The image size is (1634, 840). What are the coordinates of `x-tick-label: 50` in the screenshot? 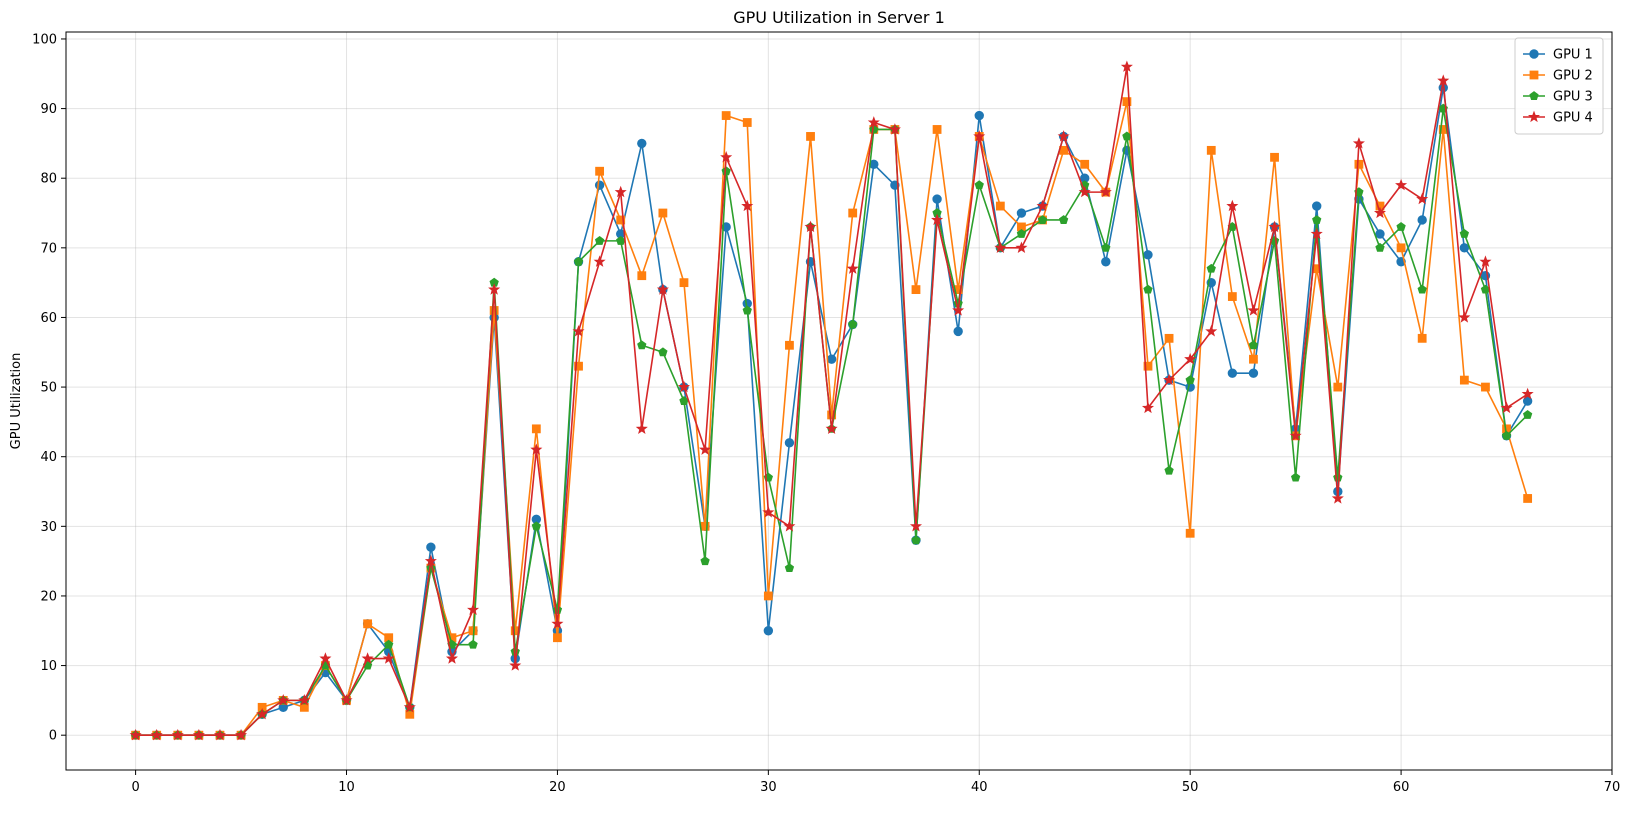 It's located at (1190, 787).